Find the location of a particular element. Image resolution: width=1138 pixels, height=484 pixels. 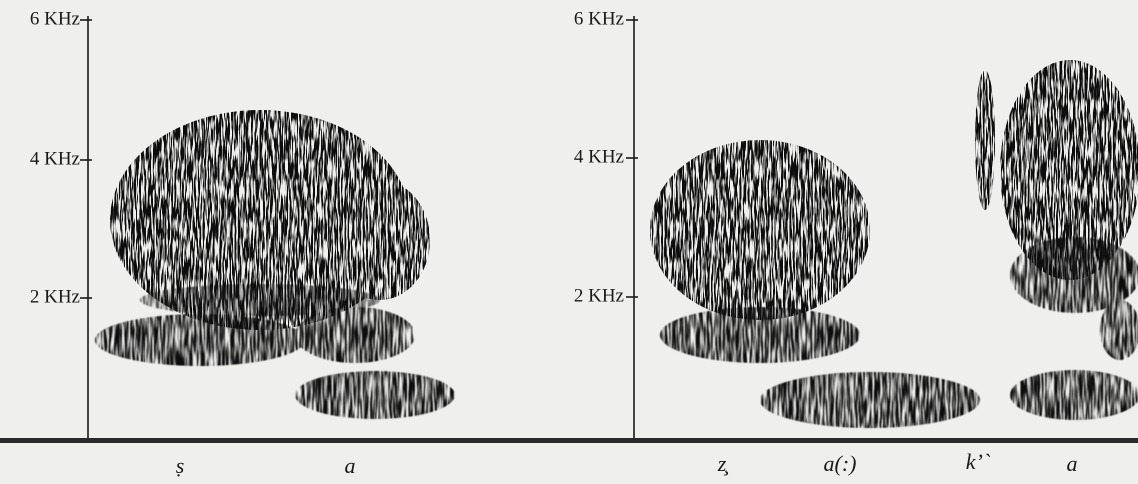

segment-label: ṣ is located at coordinates (180, 465).